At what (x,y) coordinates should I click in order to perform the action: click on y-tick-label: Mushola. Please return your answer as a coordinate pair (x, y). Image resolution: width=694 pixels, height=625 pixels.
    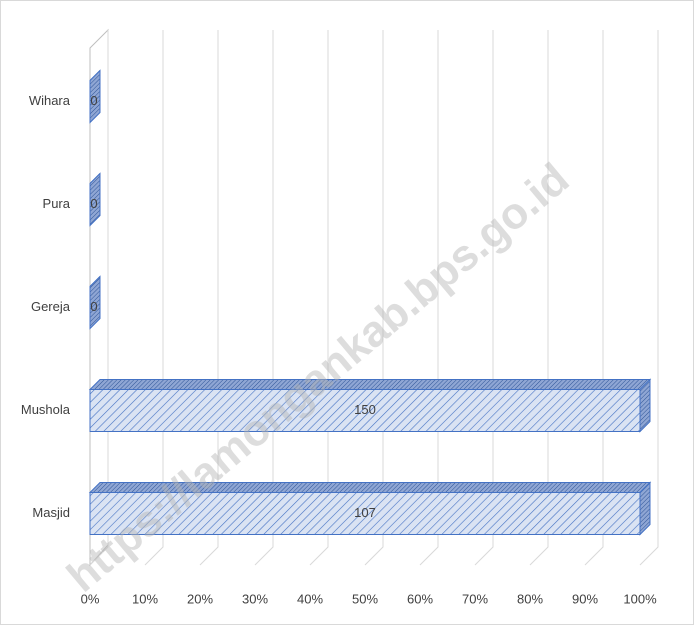
    Looking at the image, I should click on (46, 409).